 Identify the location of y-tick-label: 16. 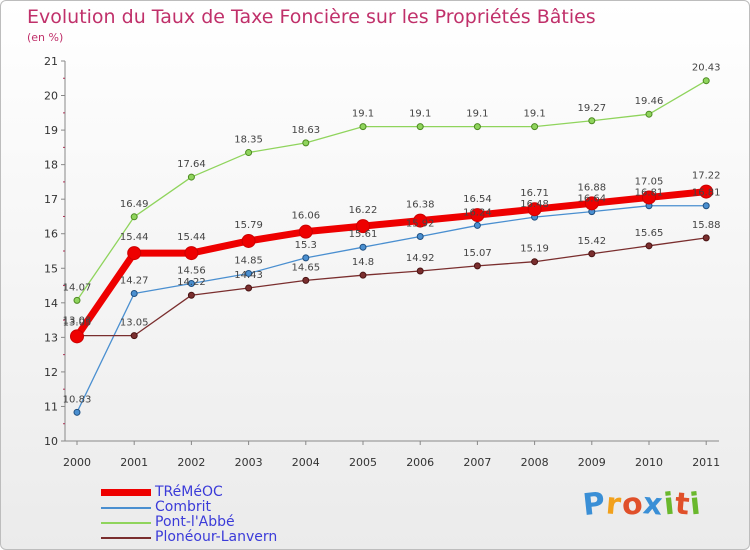
(51, 234).